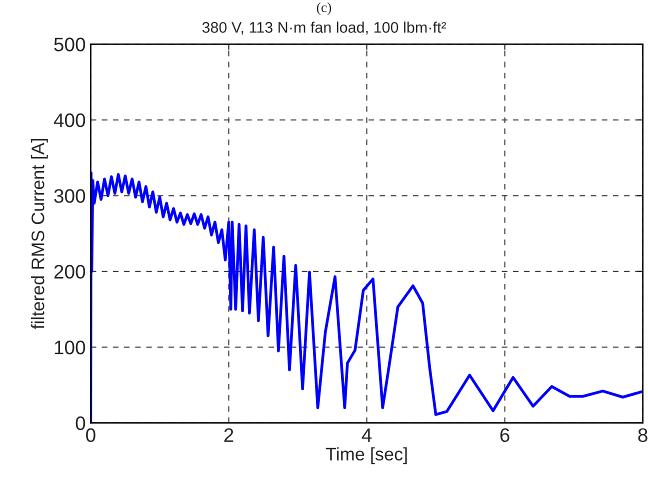 This screenshot has width=648, height=480. Describe the element at coordinates (70, 120) in the screenshot. I see `y-tick-label: 400` at that location.